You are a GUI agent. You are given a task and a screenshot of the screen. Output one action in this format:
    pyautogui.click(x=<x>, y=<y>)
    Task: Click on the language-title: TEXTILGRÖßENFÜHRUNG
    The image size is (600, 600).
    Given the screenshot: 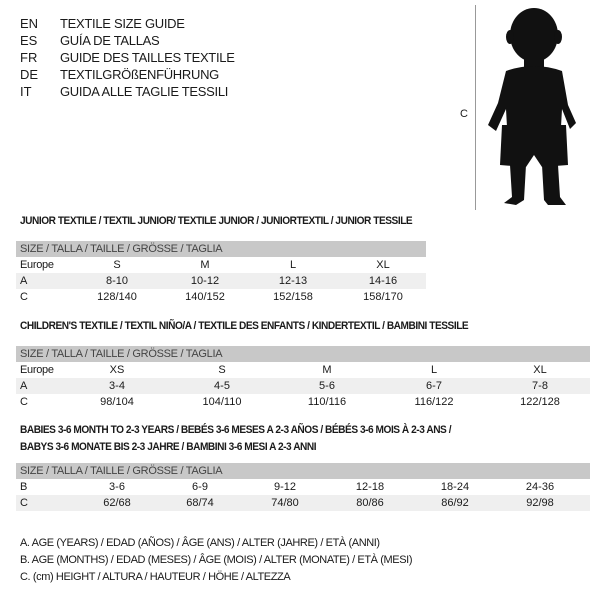 What is the action you would take?
    pyautogui.click(x=139, y=74)
    